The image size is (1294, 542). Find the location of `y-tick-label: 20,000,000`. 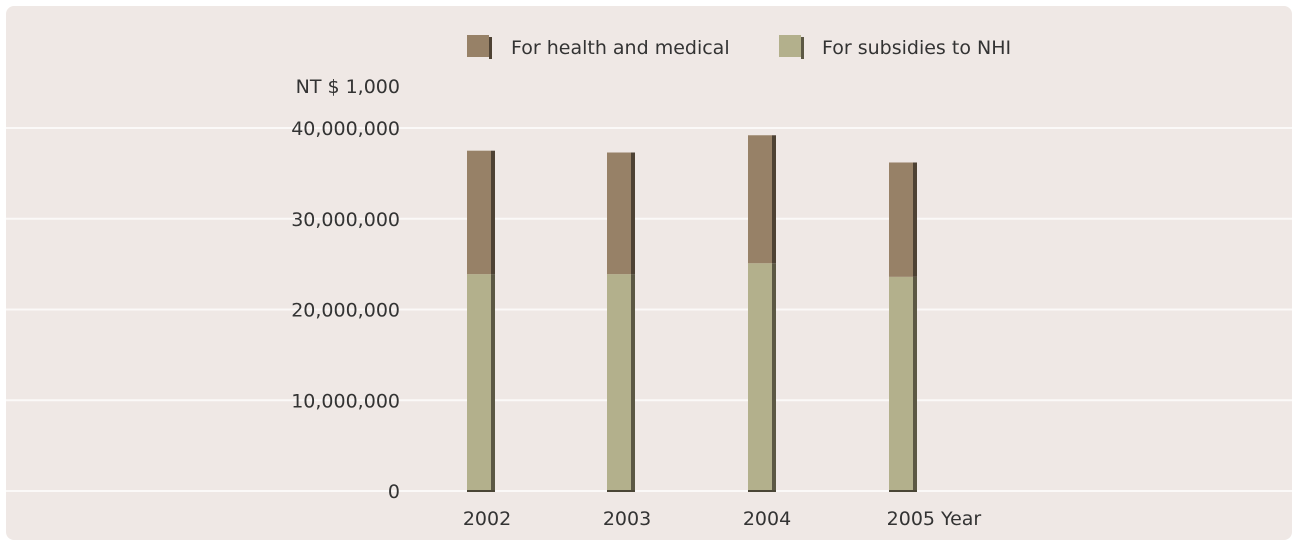

y-tick-label: 20,000,000 is located at coordinates (345, 311).